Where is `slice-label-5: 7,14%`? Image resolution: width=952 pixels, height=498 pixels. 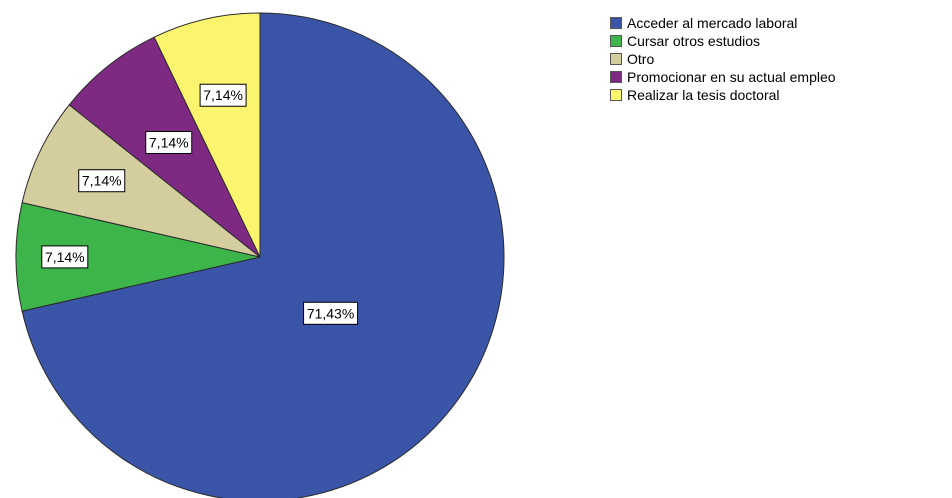
slice-label-5: 7,14% is located at coordinates (223, 95).